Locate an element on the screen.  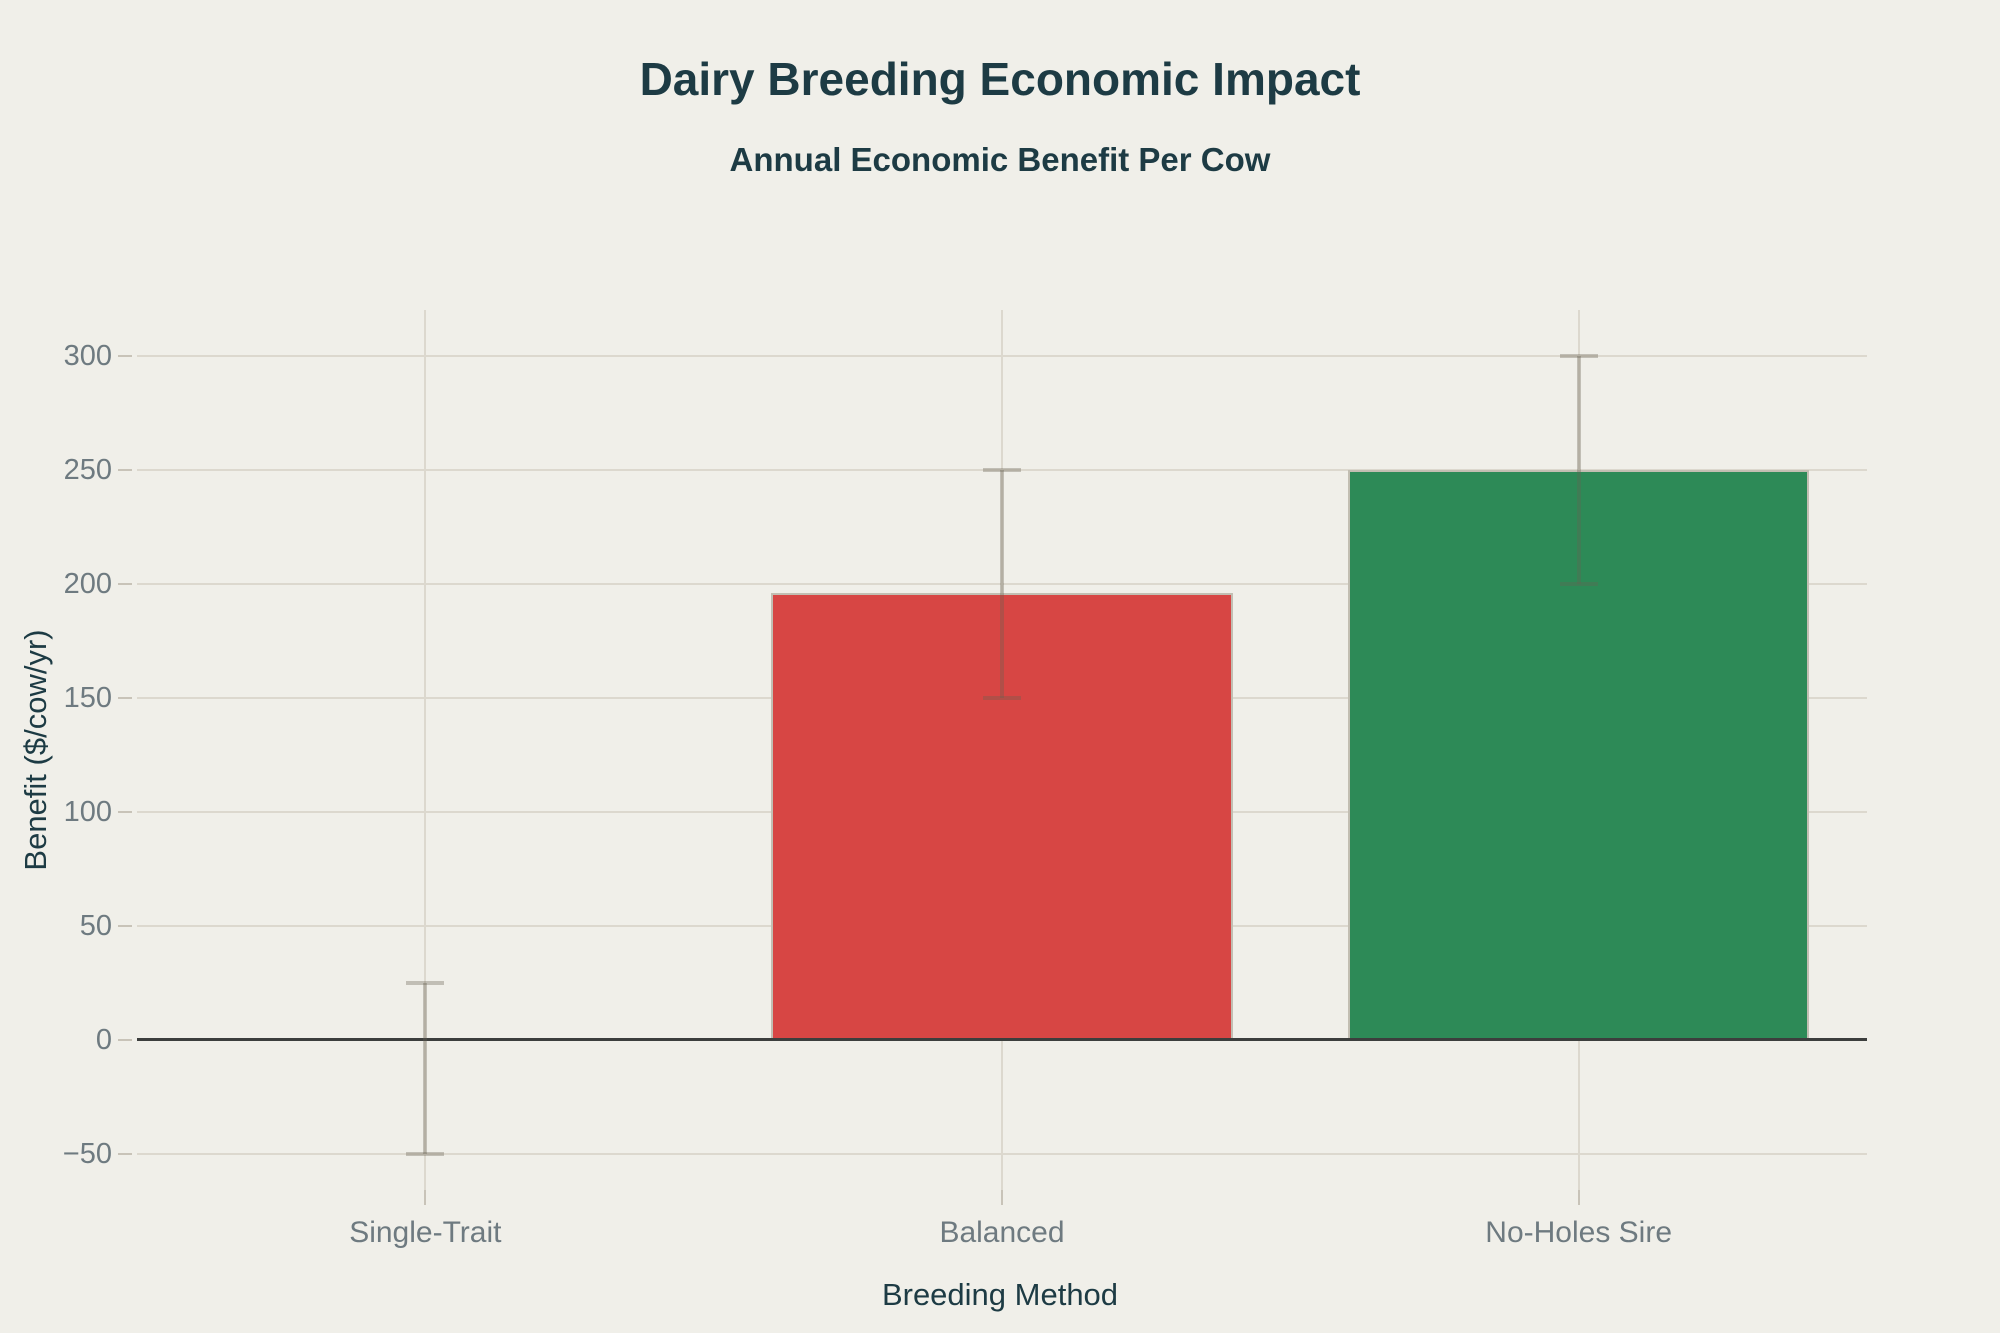
x-tick-label: No-Holes Sire is located at coordinates (1579, 1232).